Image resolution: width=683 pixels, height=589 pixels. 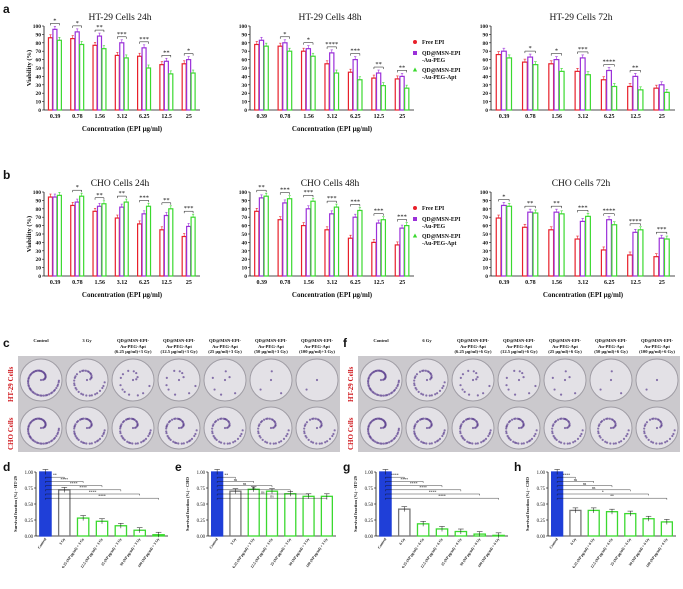 What do you see at coordinates (11, 433) in the screenshot?
I see `plate-c-row-cho: CHO Cells` at bounding box center [11, 433].